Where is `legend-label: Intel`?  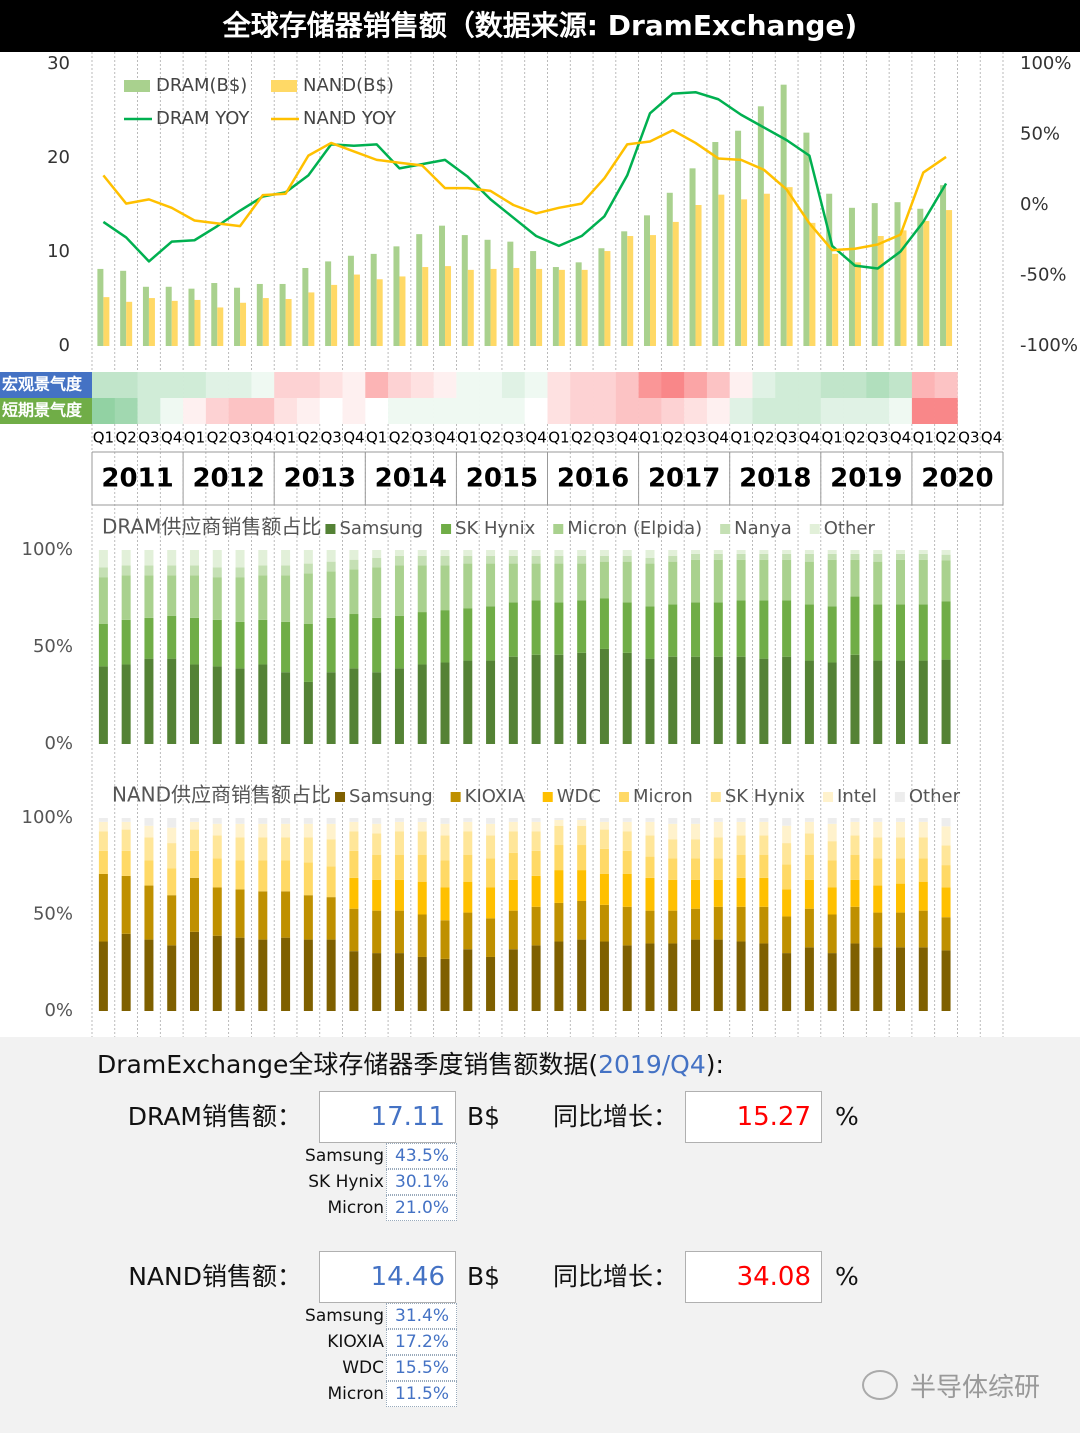
legend-label: Intel is located at coordinates (857, 796).